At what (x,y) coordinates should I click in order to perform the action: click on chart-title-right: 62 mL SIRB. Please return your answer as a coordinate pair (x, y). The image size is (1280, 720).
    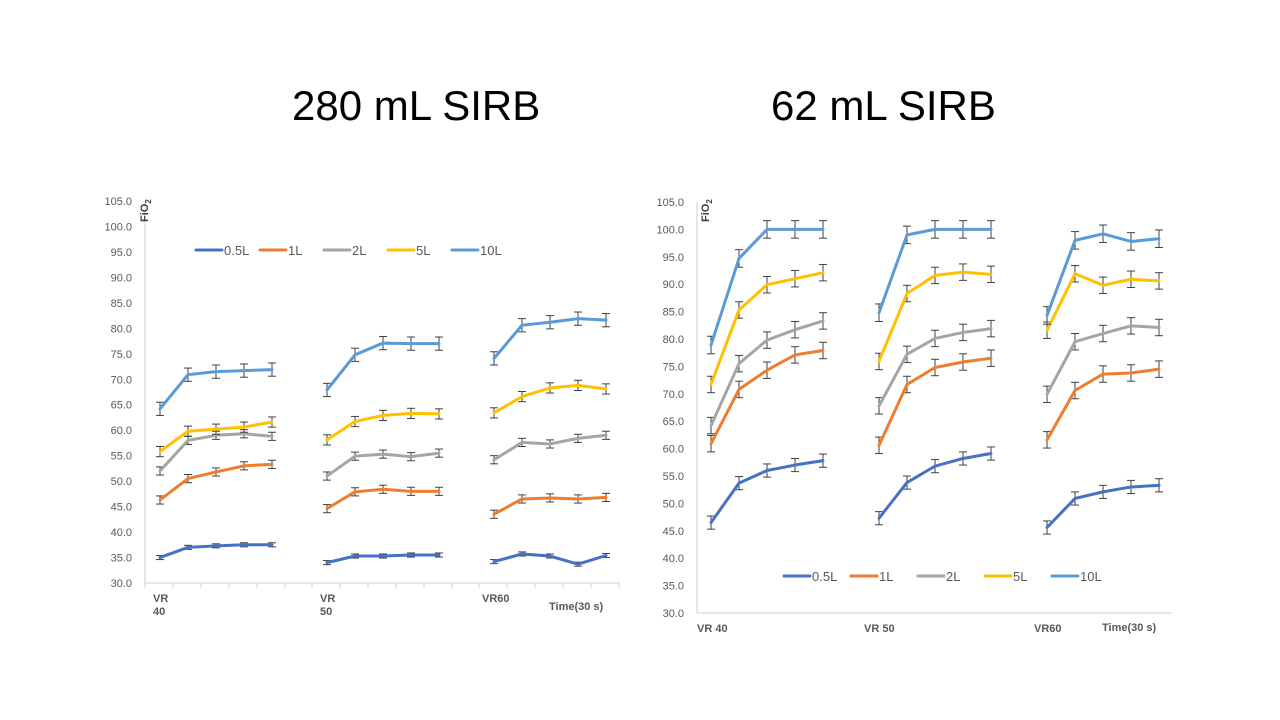
    Looking at the image, I should click on (883, 105).